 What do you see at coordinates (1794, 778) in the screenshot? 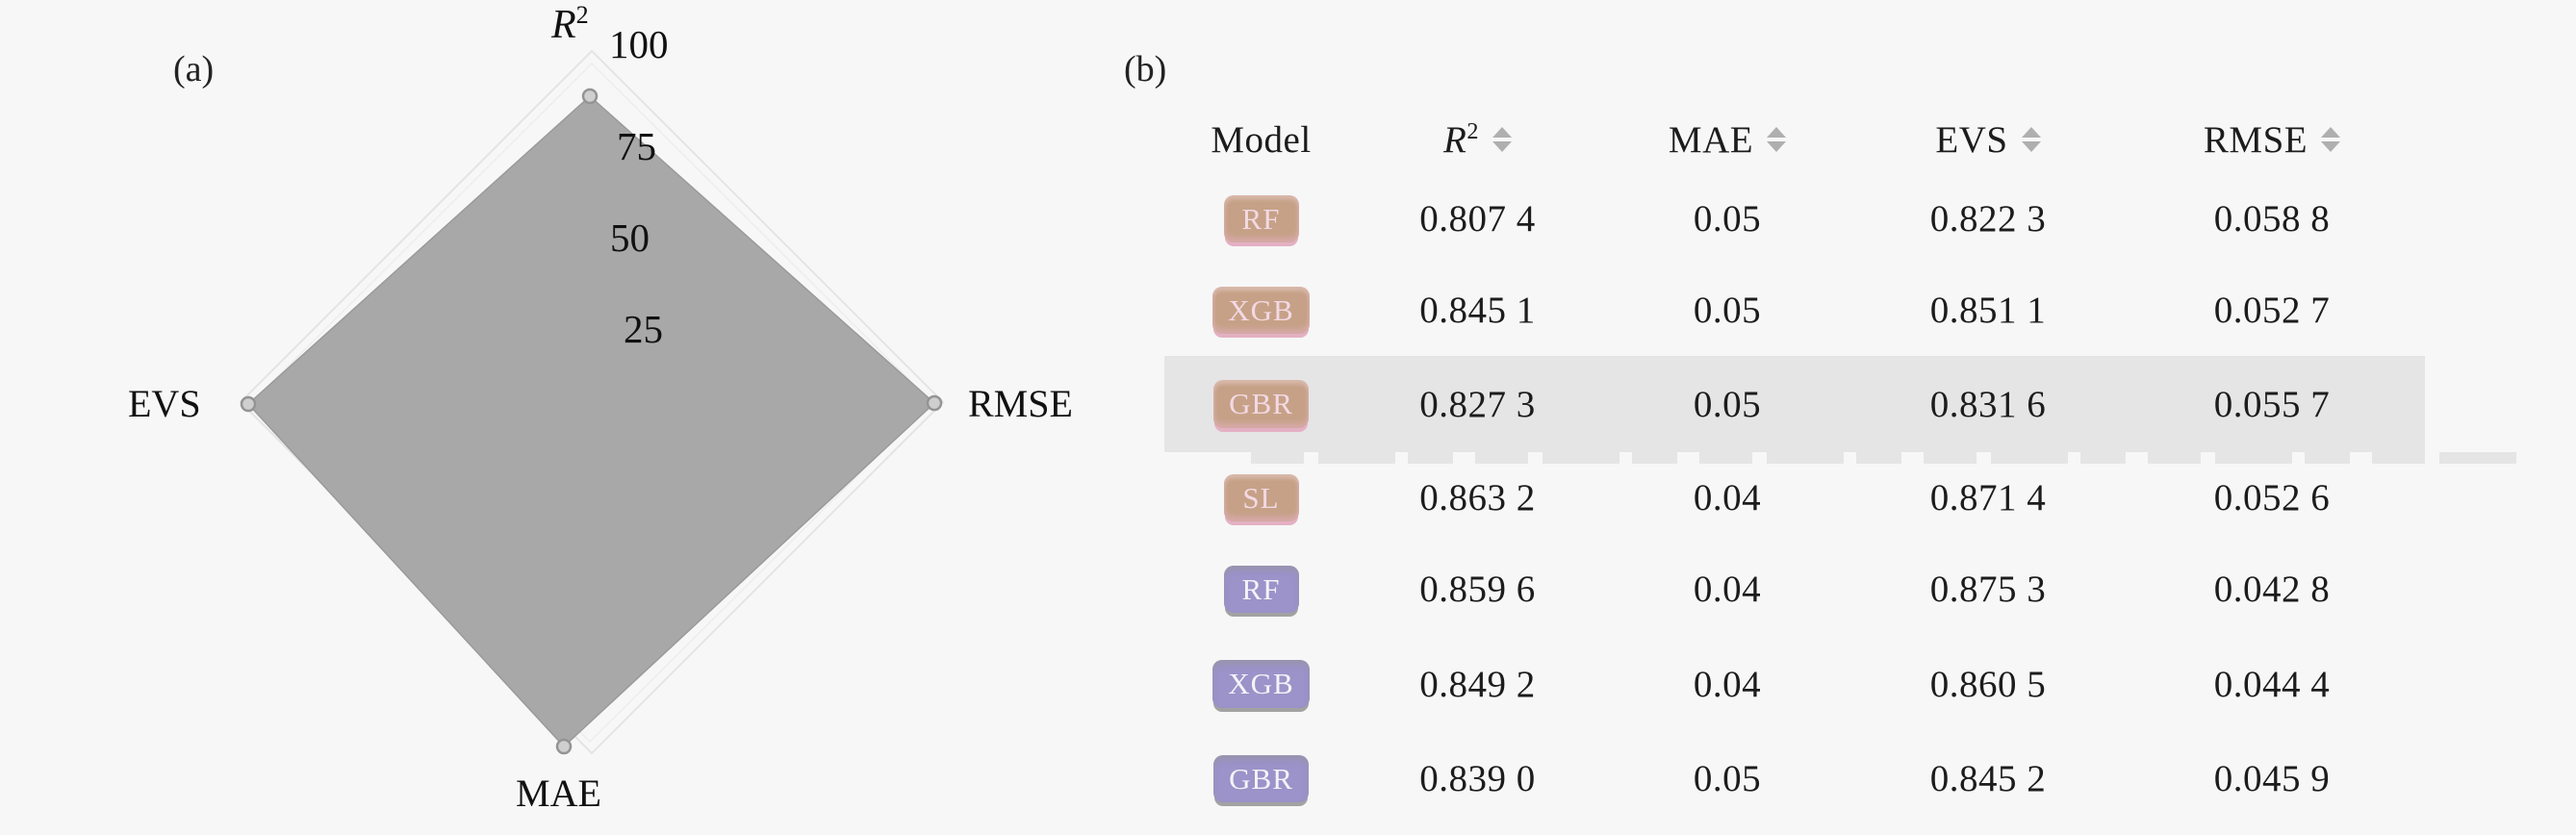
I see `table-row: GBR 0.839 0 0.05 0.845 2 0.045 9` at bounding box center [1794, 778].